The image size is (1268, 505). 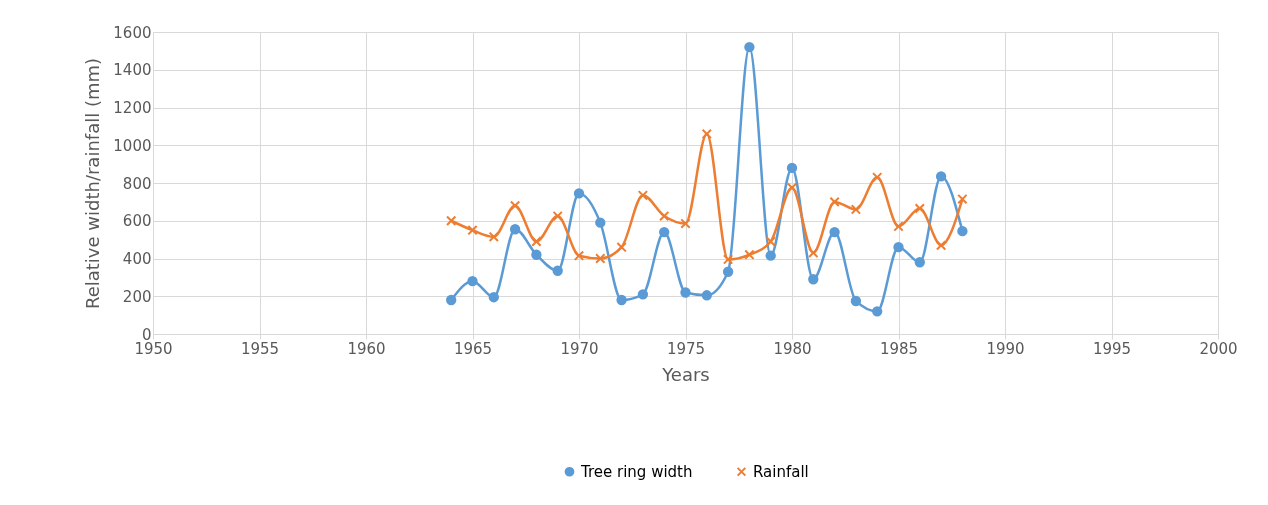 What do you see at coordinates (260, 348) in the screenshot?
I see `x-tick-label: 1955` at bounding box center [260, 348].